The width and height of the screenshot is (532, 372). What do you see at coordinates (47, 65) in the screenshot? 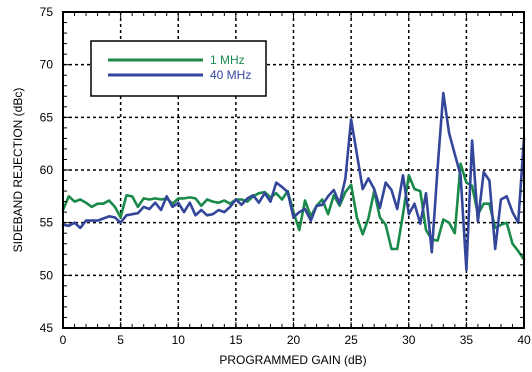
I see `y-tick-label: 70` at bounding box center [47, 65].